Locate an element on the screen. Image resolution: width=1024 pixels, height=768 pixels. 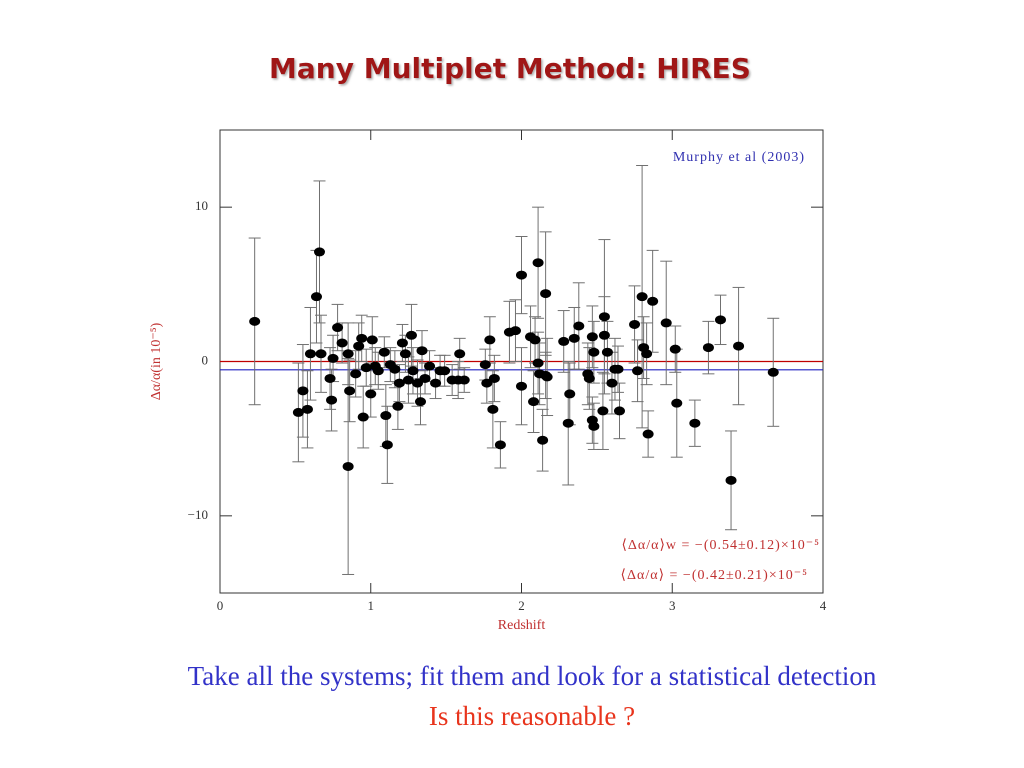
y-tick-label: 0 is located at coordinates (205, 359).